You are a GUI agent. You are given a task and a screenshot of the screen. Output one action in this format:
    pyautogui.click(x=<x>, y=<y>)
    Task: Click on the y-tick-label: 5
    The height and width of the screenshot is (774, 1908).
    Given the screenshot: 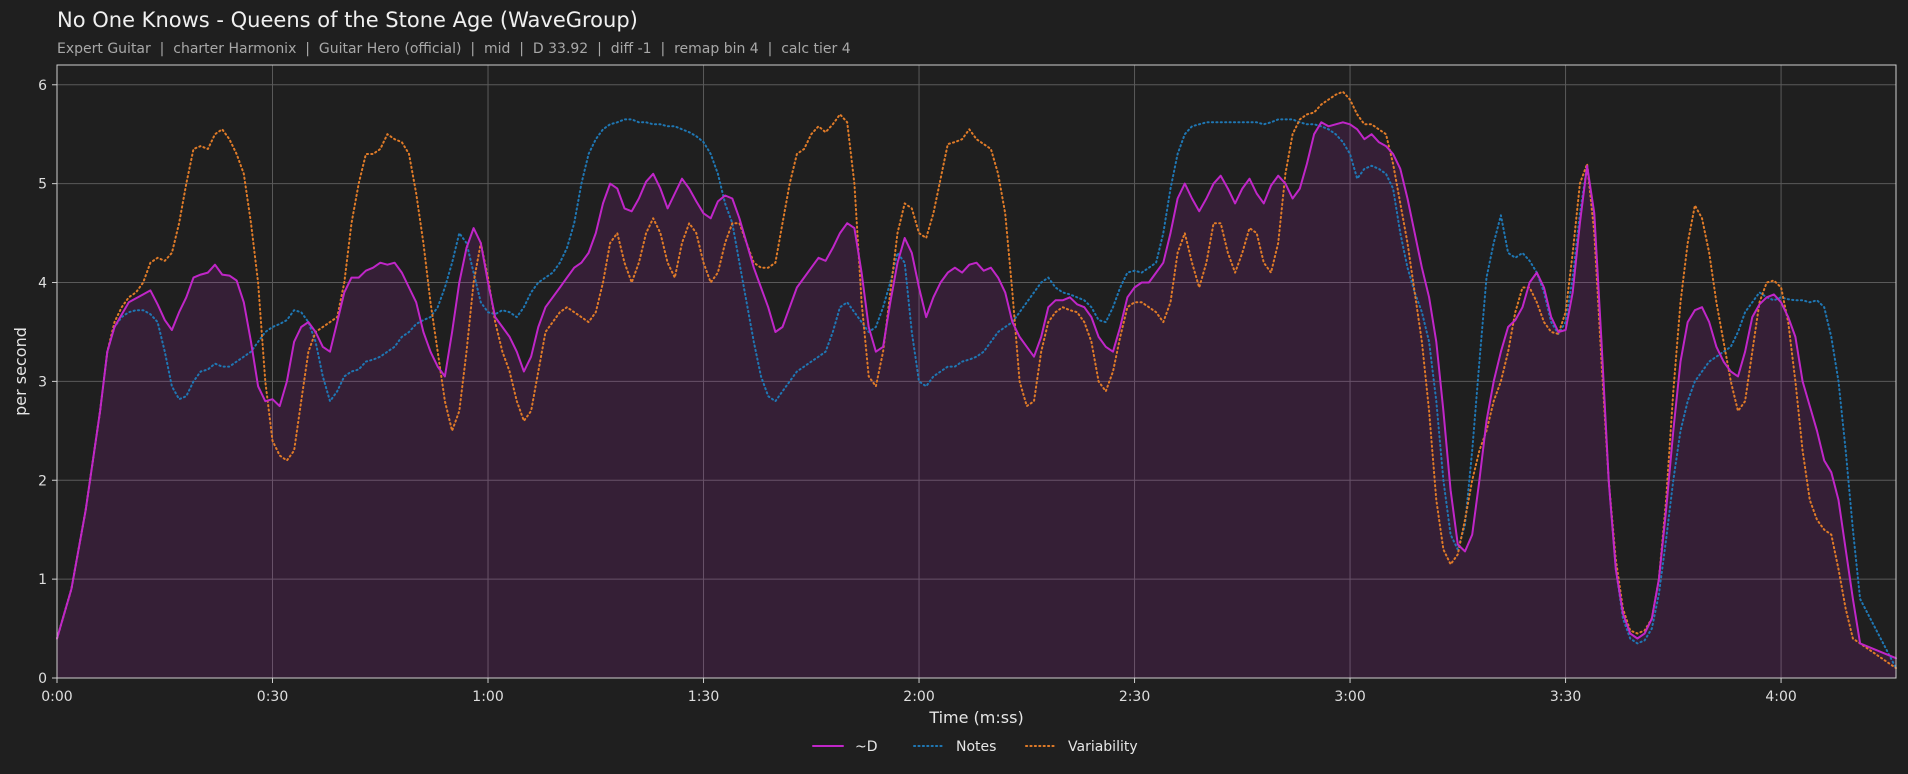 What is the action you would take?
    pyautogui.click(x=42, y=185)
    